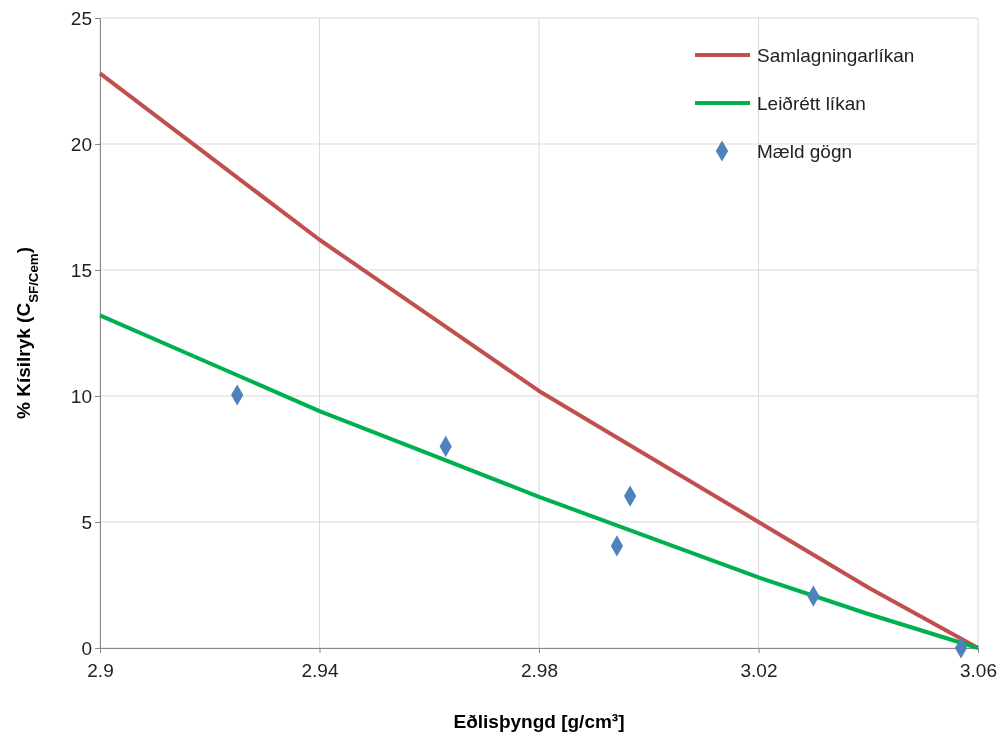  What do you see at coordinates (539, 670) in the screenshot?
I see `x-tick-label: 2.98` at bounding box center [539, 670].